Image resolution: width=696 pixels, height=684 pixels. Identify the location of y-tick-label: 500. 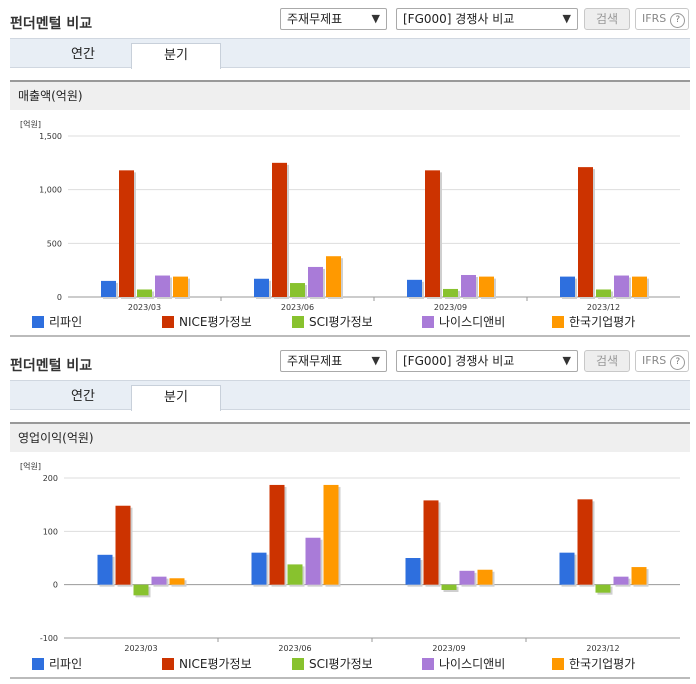
(54, 243).